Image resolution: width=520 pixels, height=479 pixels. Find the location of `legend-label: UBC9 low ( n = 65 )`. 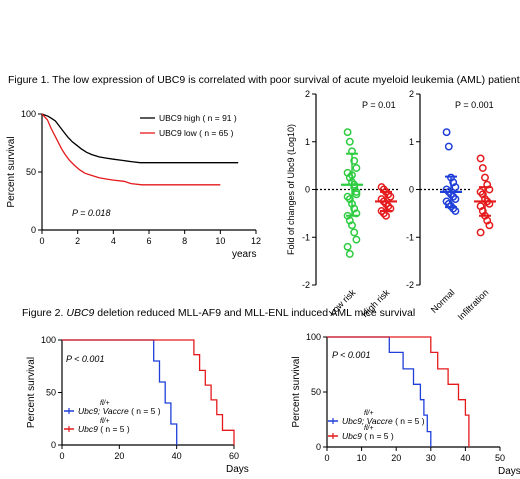

legend-label: UBC9 low ( n = 65 ) is located at coordinates (196, 133).